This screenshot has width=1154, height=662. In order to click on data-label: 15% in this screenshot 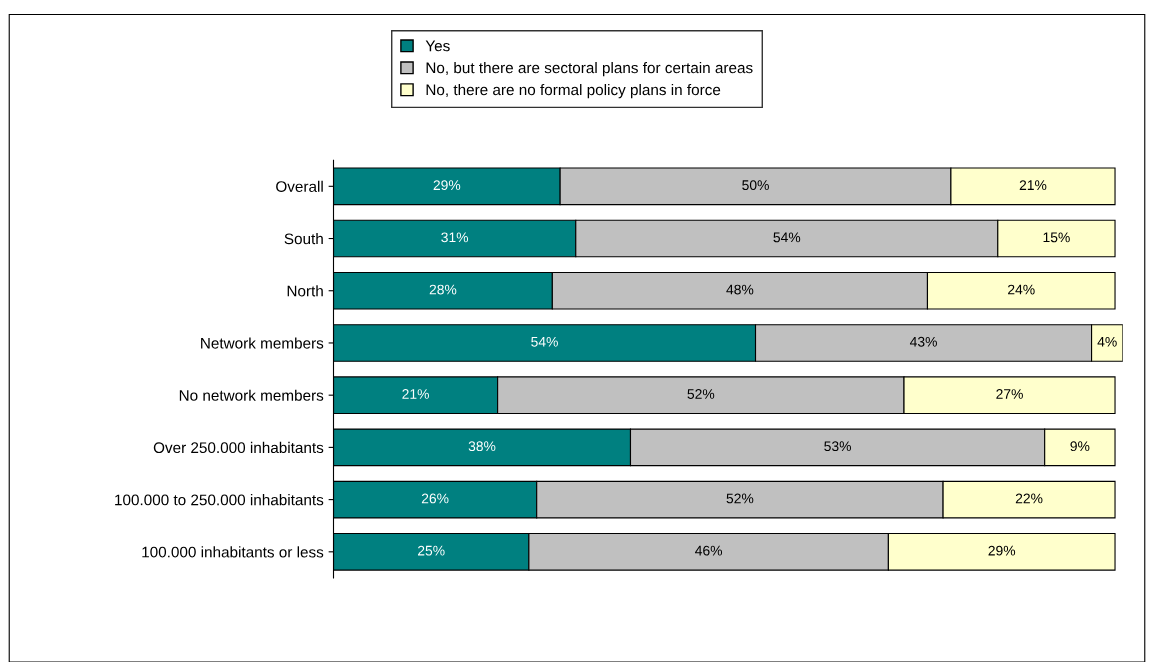, I will do `click(1056, 237)`.